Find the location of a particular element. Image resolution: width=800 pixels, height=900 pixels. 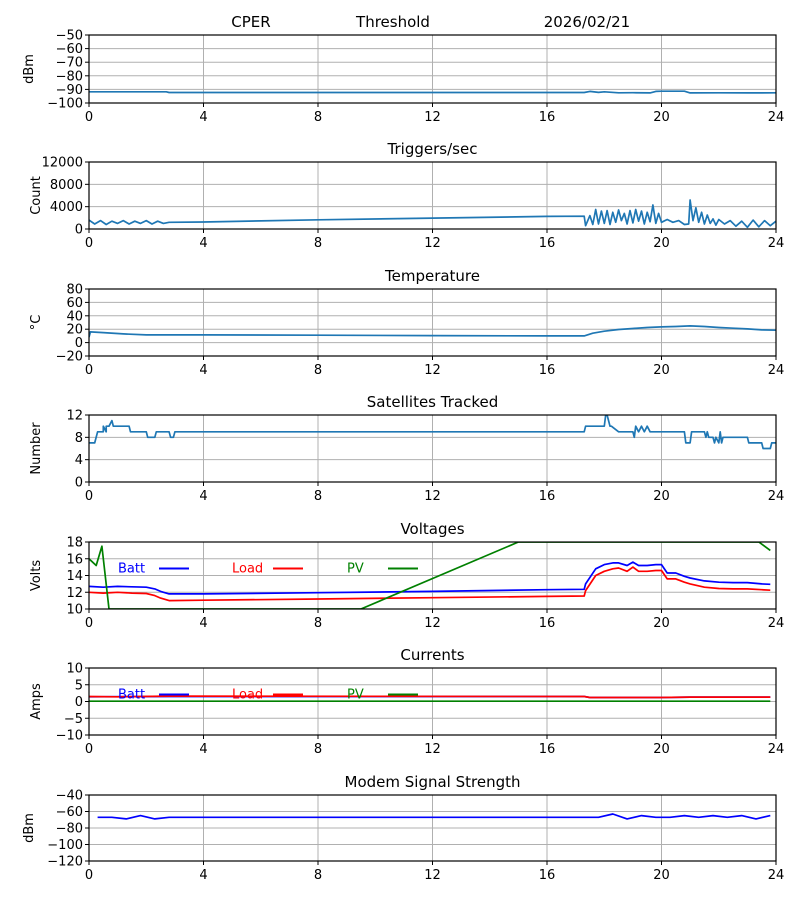

y-tick-label: 18 is located at coordinates (74, 543).